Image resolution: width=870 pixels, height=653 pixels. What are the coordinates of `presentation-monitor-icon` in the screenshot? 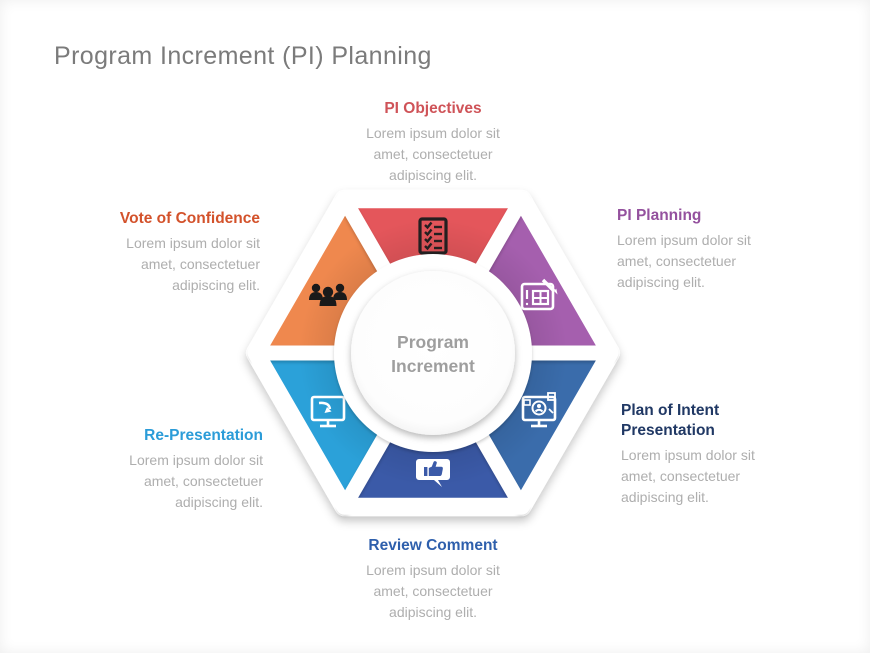 It's located at (539, 410).